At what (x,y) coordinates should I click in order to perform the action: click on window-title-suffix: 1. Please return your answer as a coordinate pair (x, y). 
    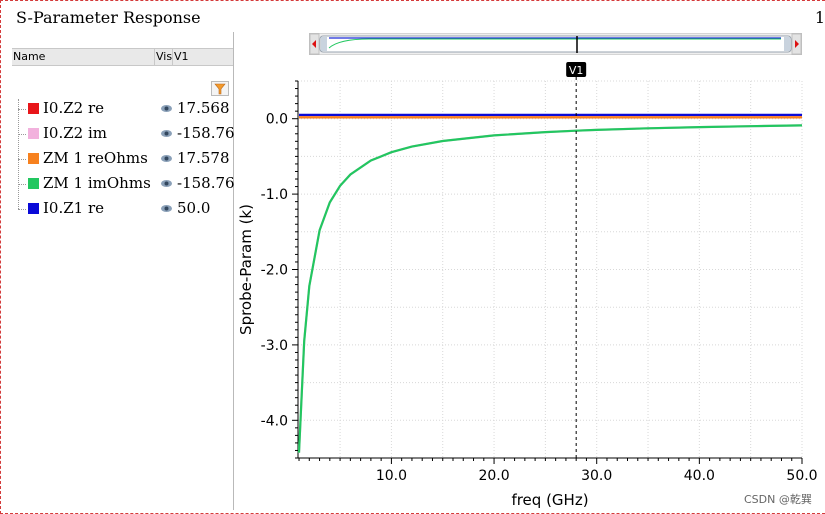
    Looking at the image, I should click on (819, 17).